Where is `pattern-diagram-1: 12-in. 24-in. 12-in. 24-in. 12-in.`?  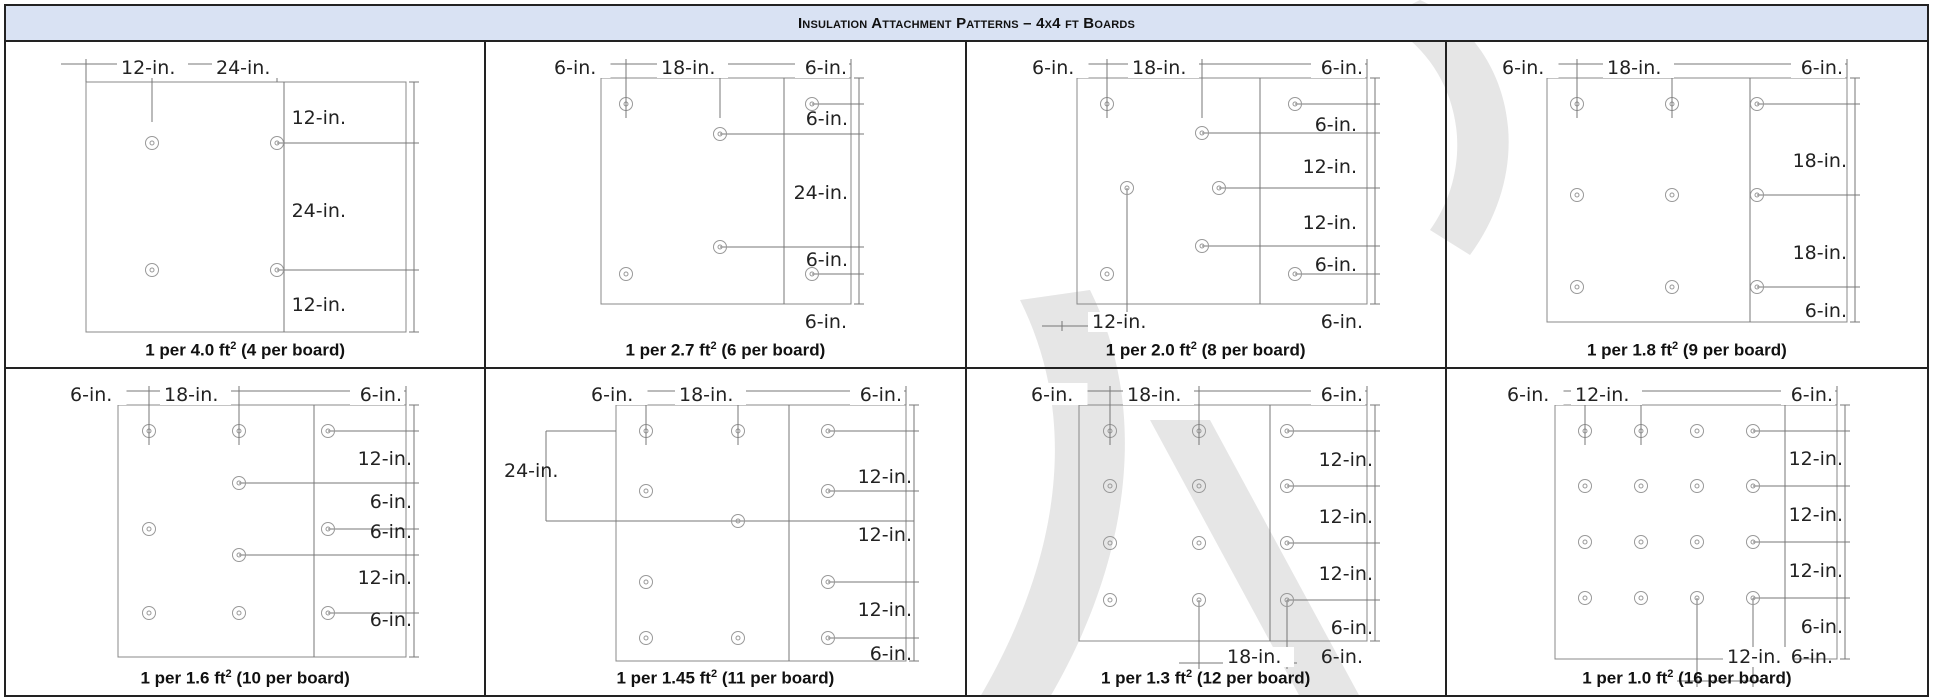 pattern-diagram-1: 12-in. 24-in. 12-in. 24-in. 12-in. is located at coordinates (240, 194).